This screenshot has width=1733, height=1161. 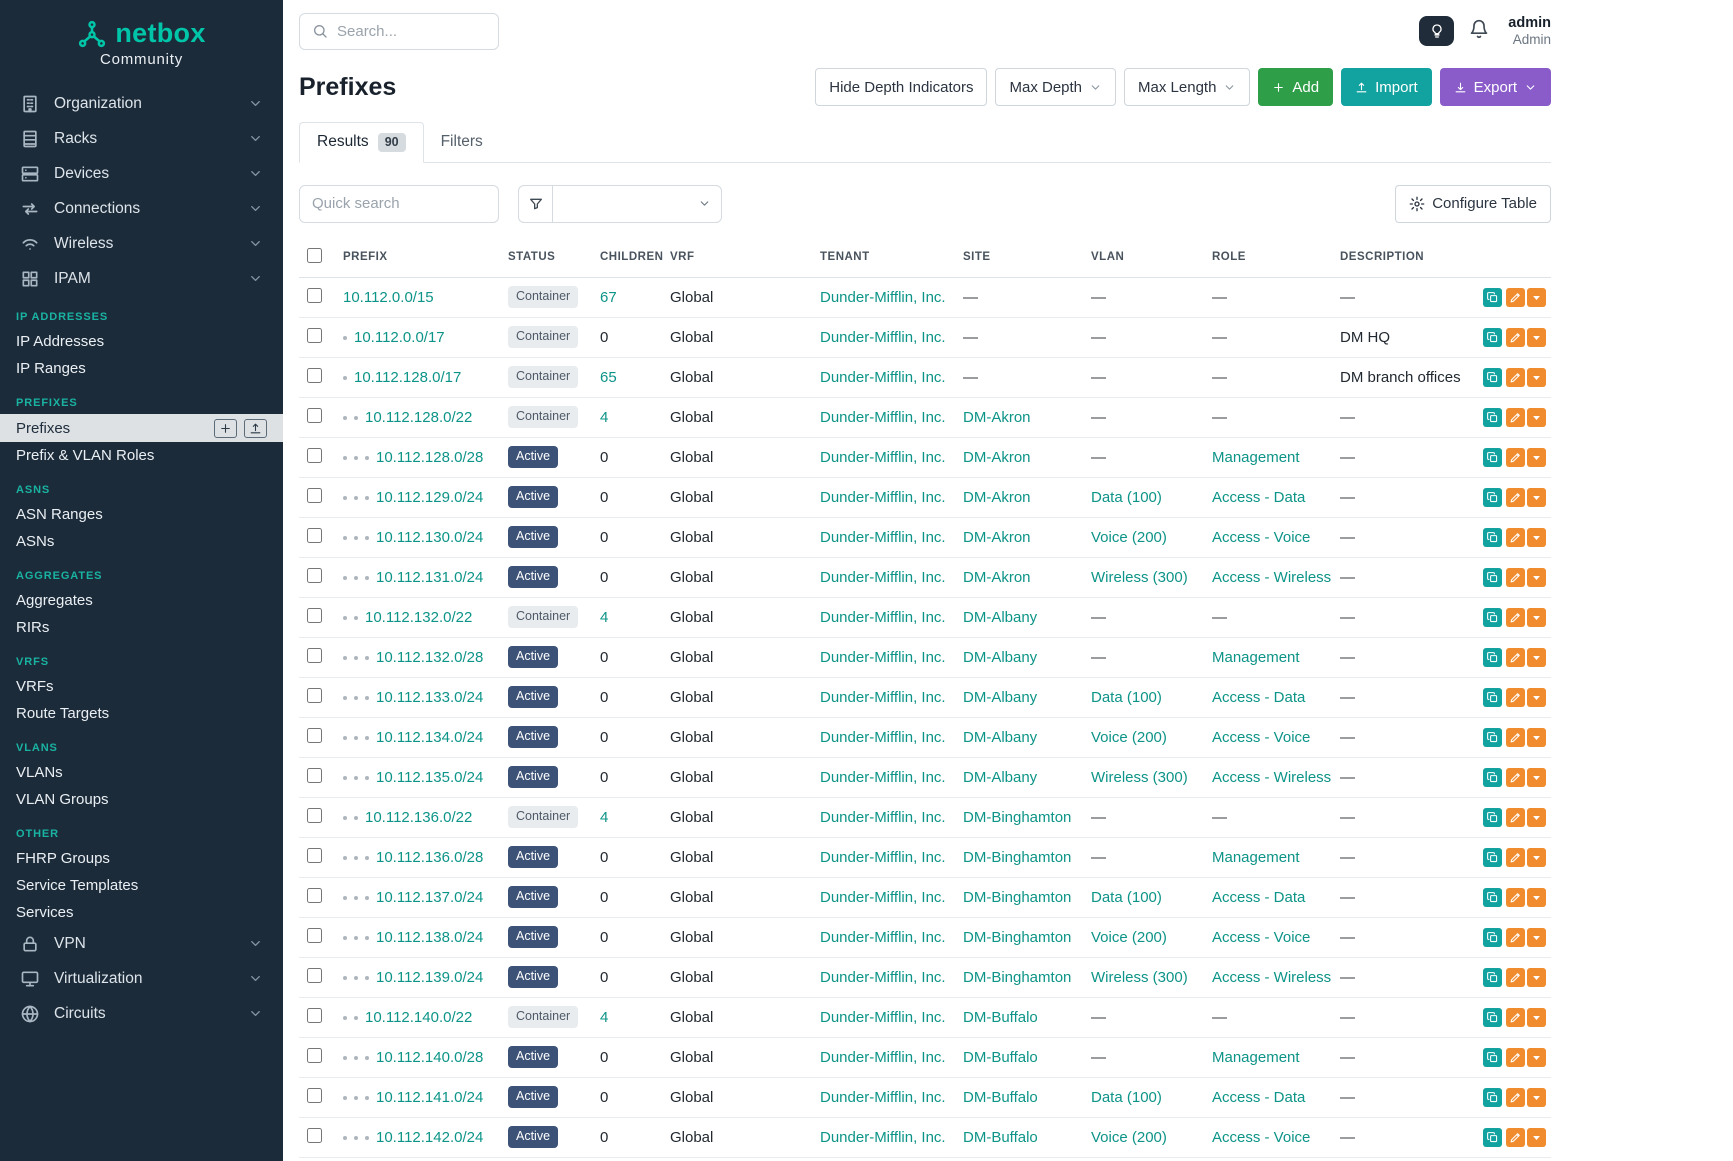 What do you see at coordinates (225, 428) in the screenshot?
I see `quick-add-button` at bounding box center [225, 428].